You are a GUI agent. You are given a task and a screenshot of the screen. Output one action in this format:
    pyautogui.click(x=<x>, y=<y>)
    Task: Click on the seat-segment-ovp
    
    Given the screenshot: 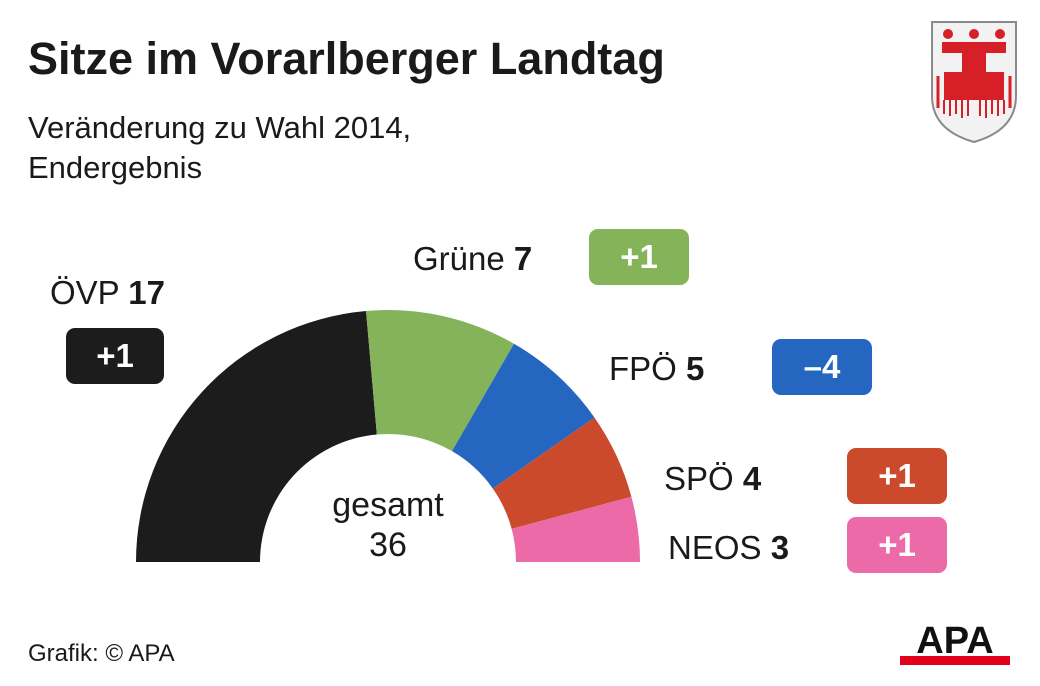 What is the action you would take?
    pyautogui.click(x=256, y=436)
    